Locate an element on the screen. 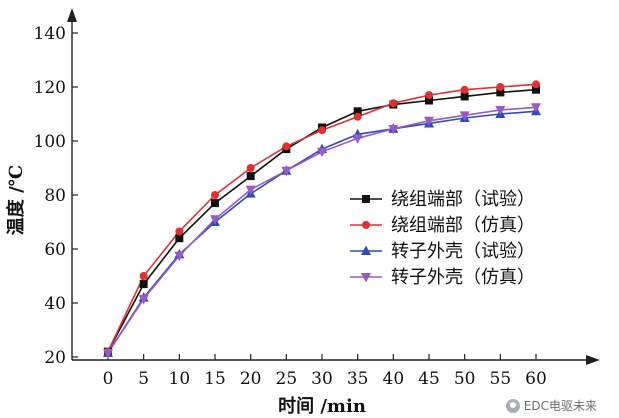 The width and height of the screenshot is (619, 418). legend: 绕组端部（试验） 绕组端部（仿真） 转子外壳（试验） 转子外壳（仿真） is located at coordinates (442, 238).